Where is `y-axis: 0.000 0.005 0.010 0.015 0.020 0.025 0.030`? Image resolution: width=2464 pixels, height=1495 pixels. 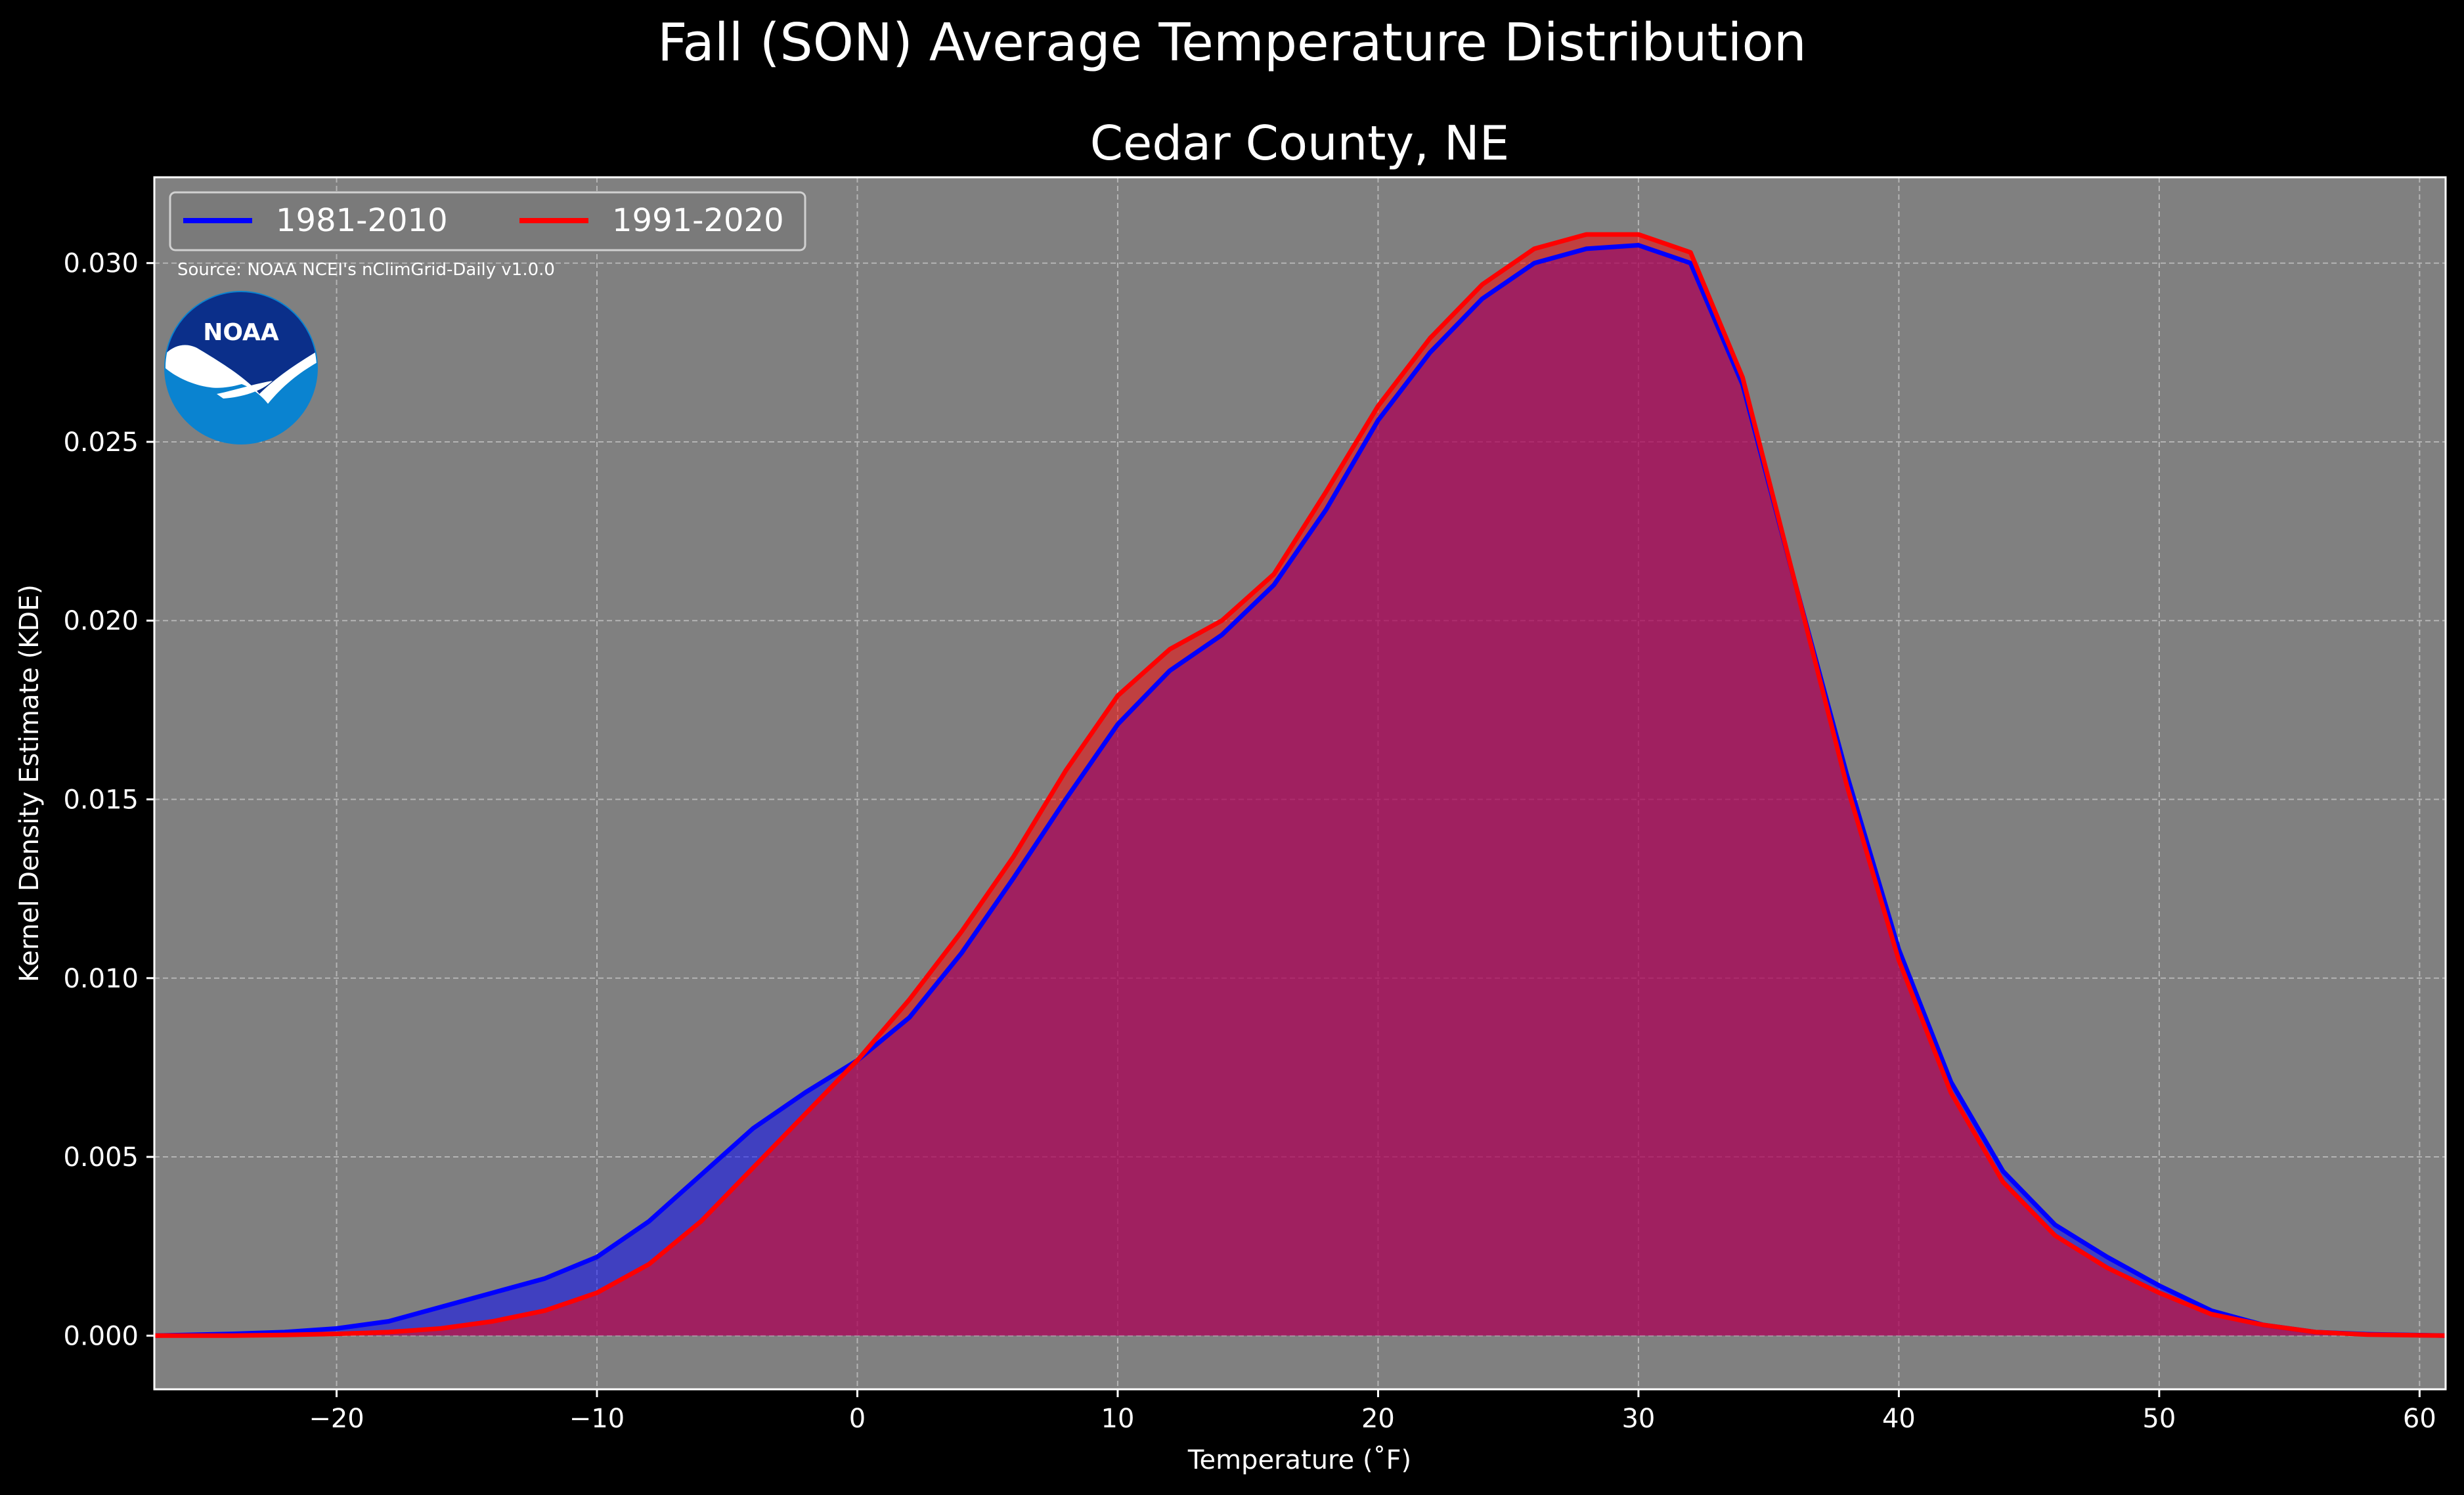 y-axis: 0.000 0.005 0.010 0.015 0.020 0.025 0.030 is located at coordinates (108, 800).